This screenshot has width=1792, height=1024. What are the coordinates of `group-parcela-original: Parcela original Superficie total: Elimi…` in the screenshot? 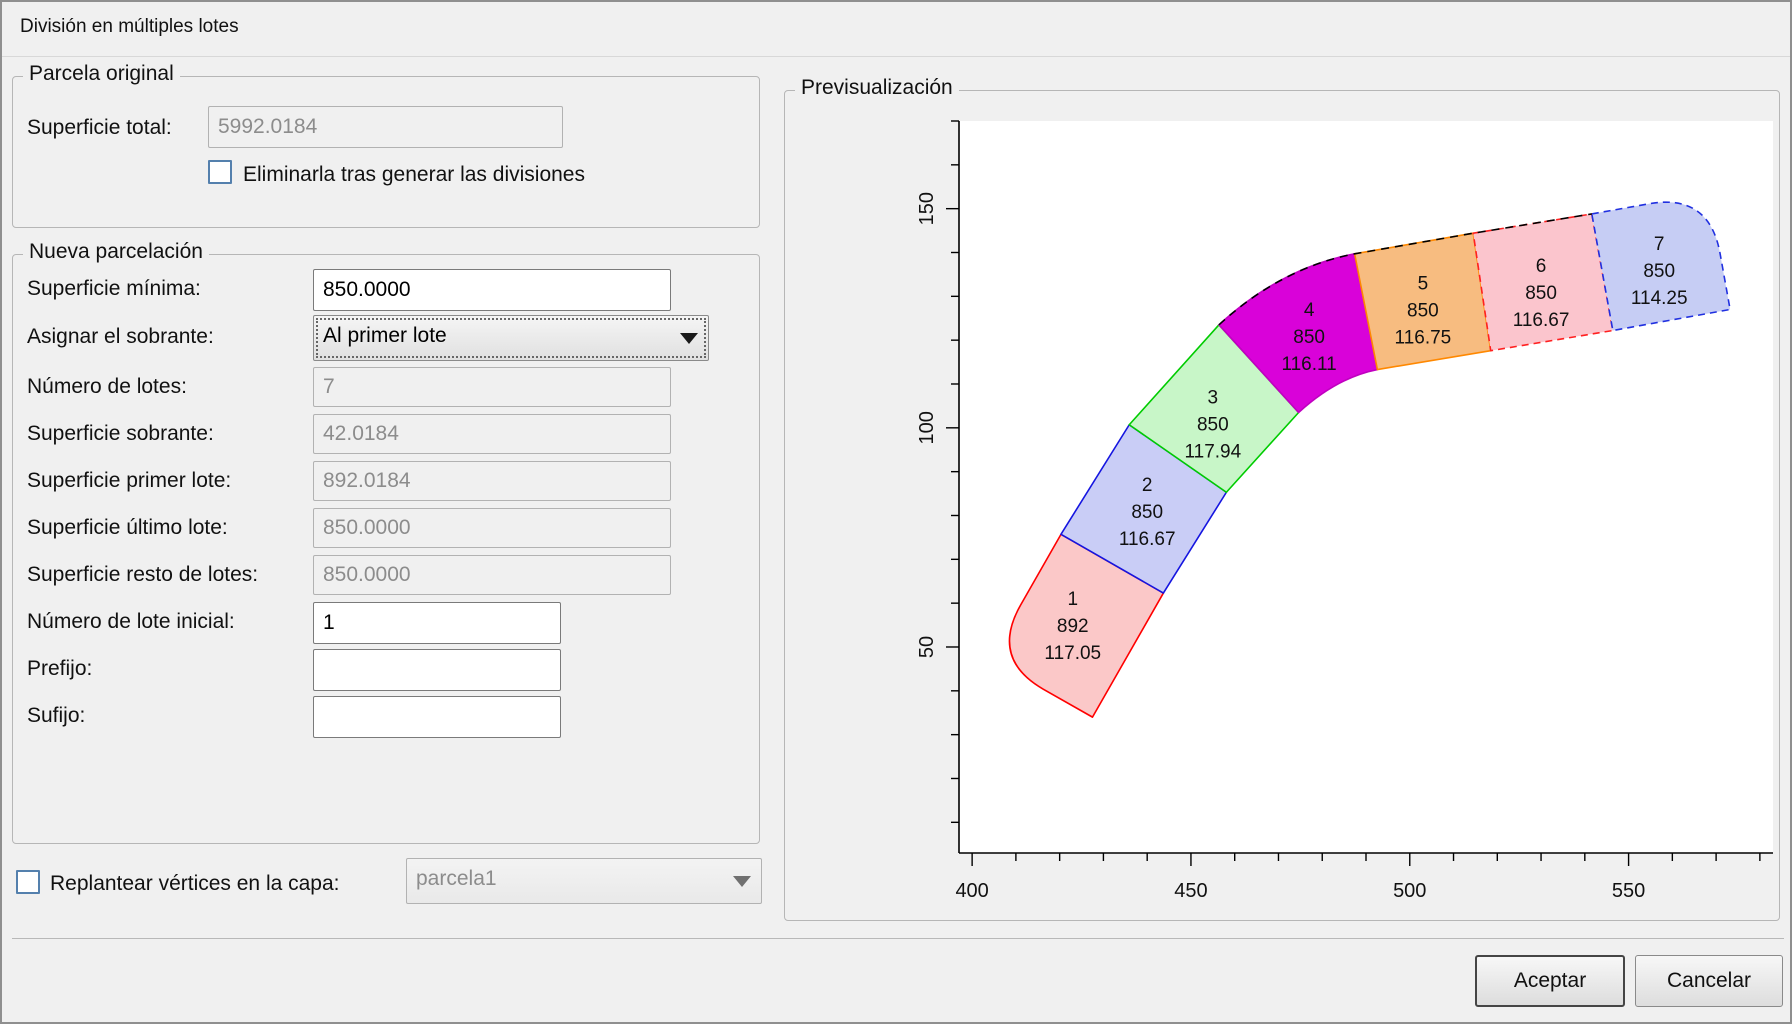 It's located at (386, 145).